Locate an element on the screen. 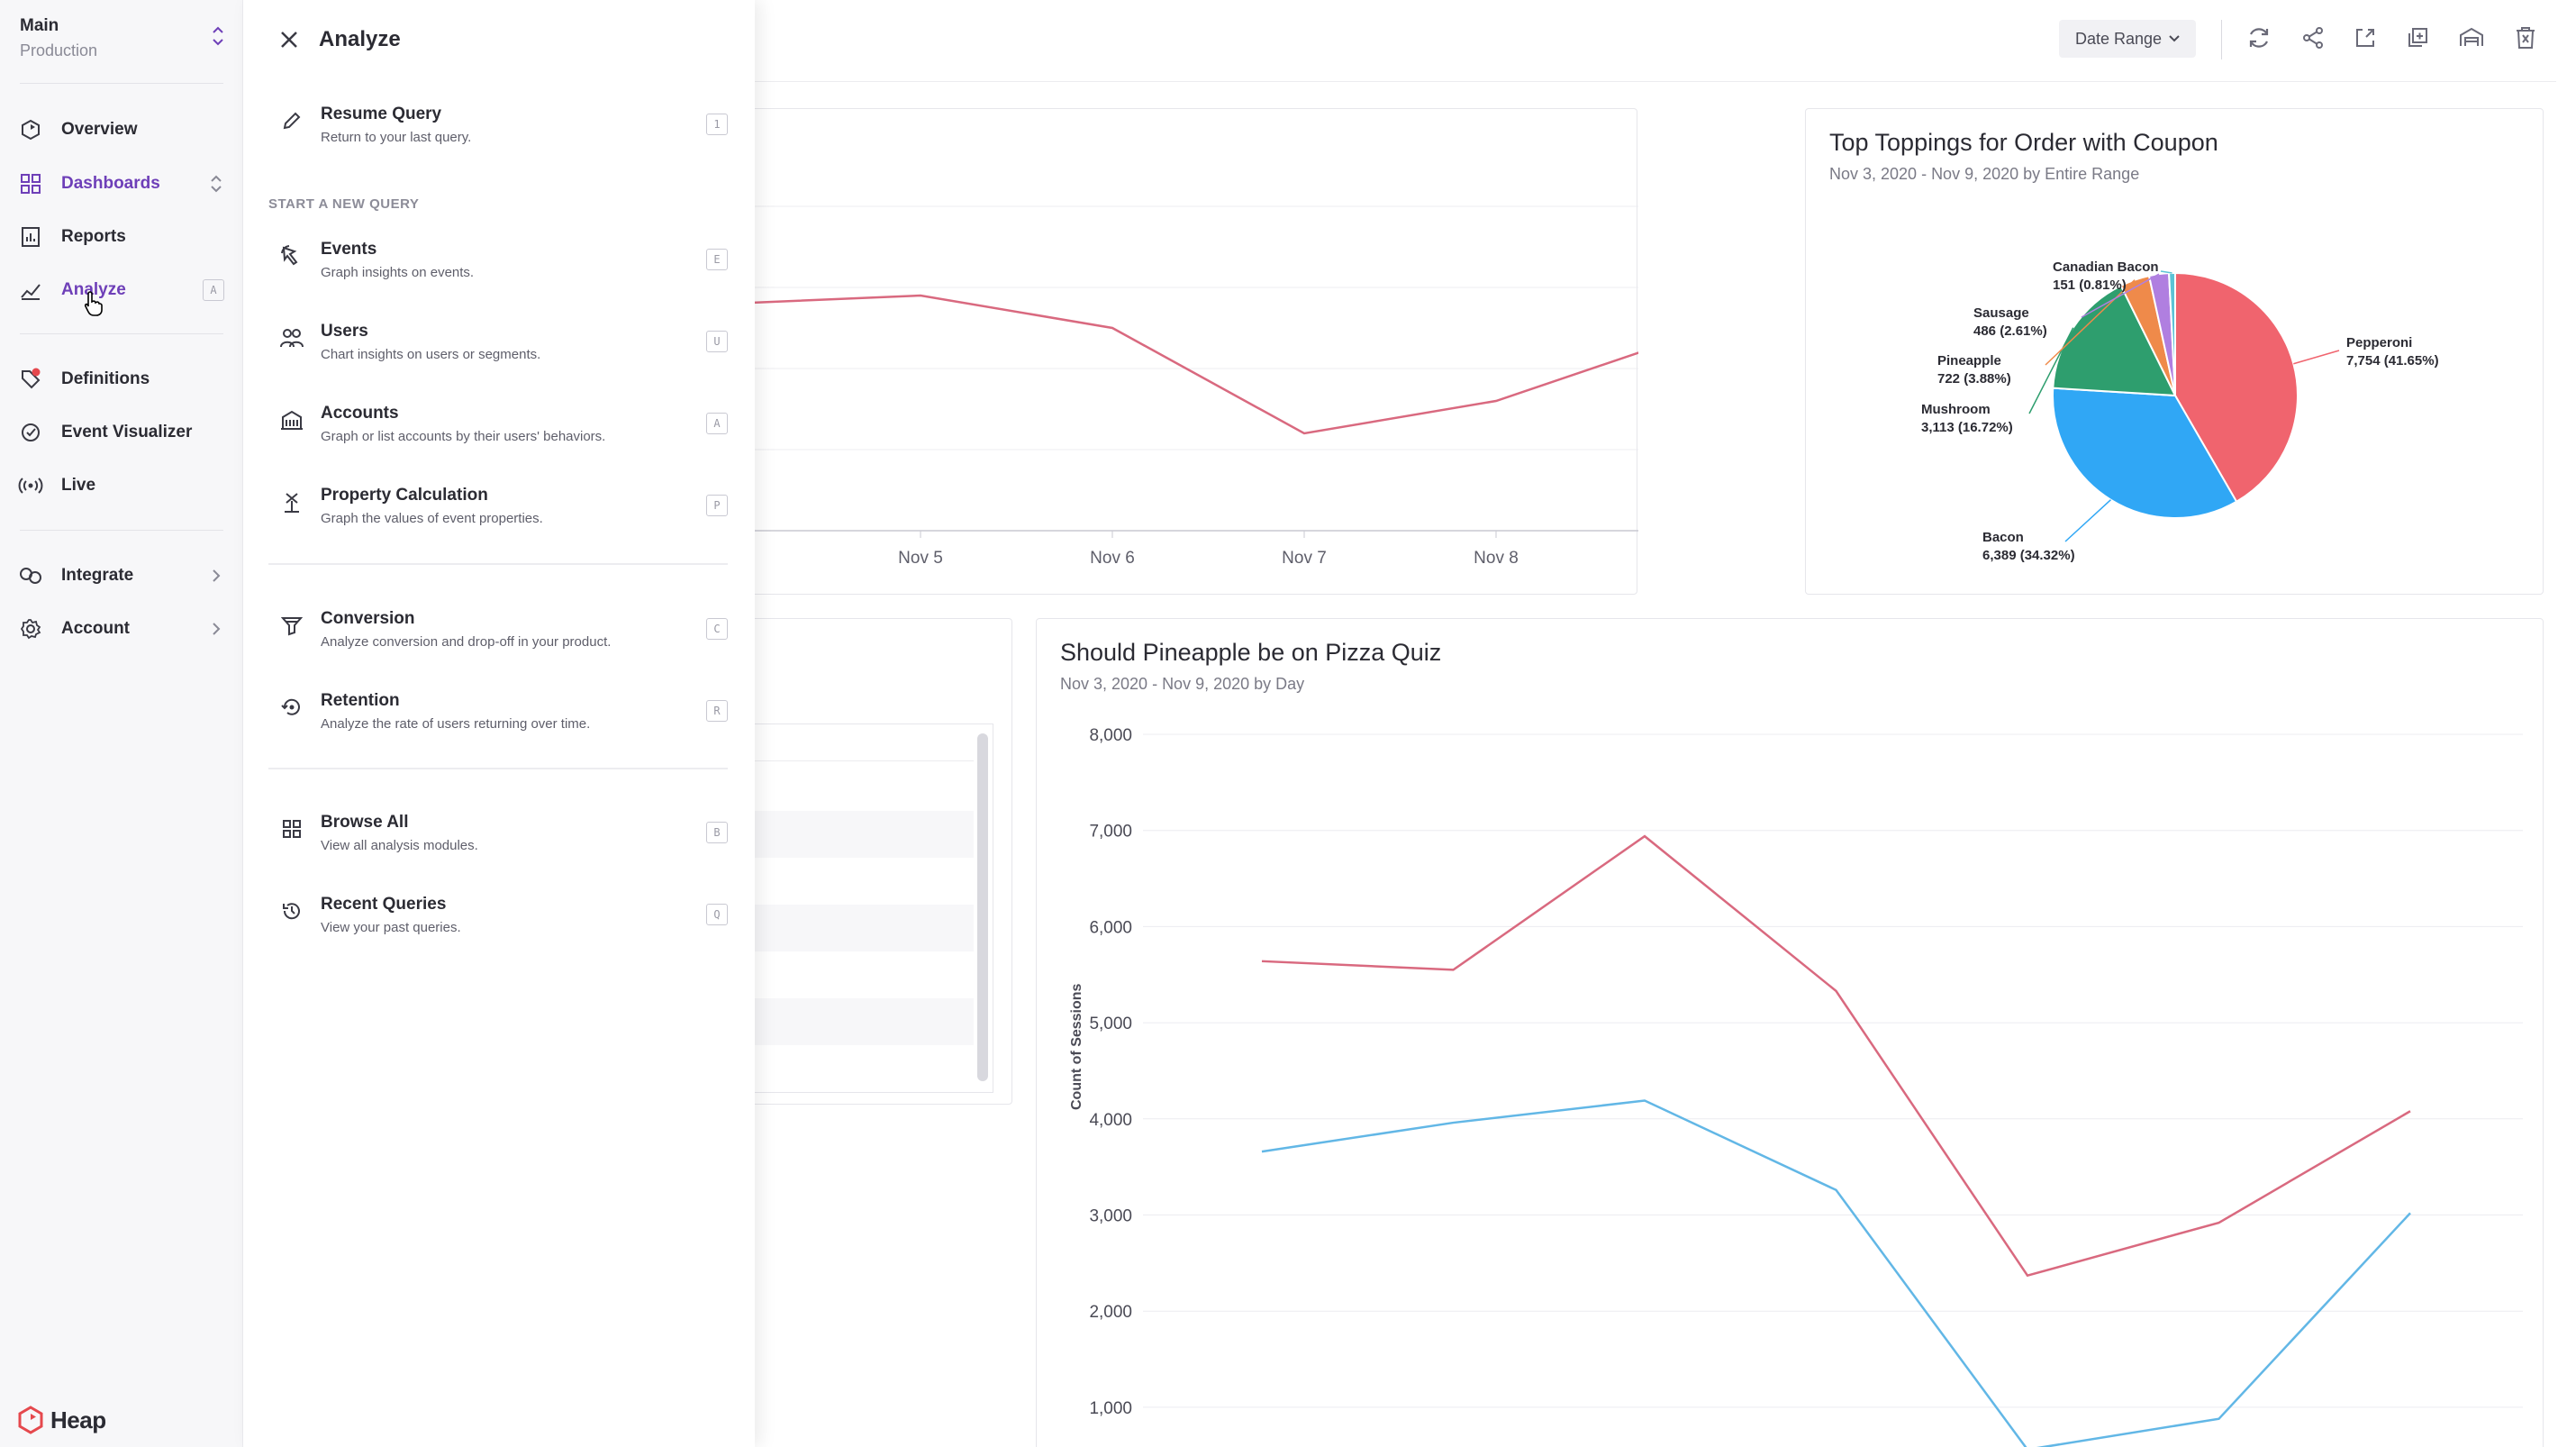  definitions-icon is located at coordinates (31, 379).